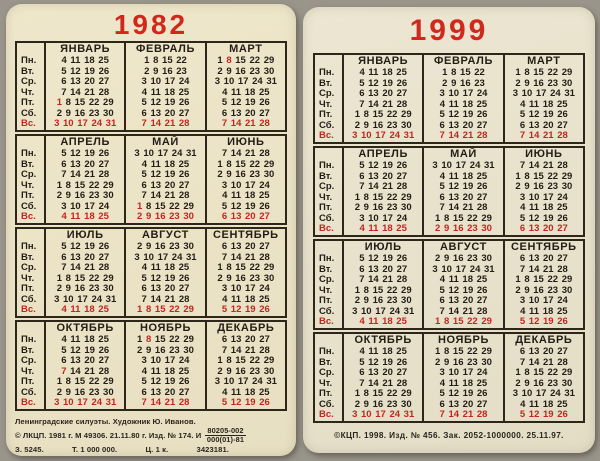 The width and height of the screenshot is (600, 461). What do you see at coordinates (64, 206) in the screenshot?
I see `day-number: 3` at bounding box center [64, 206].